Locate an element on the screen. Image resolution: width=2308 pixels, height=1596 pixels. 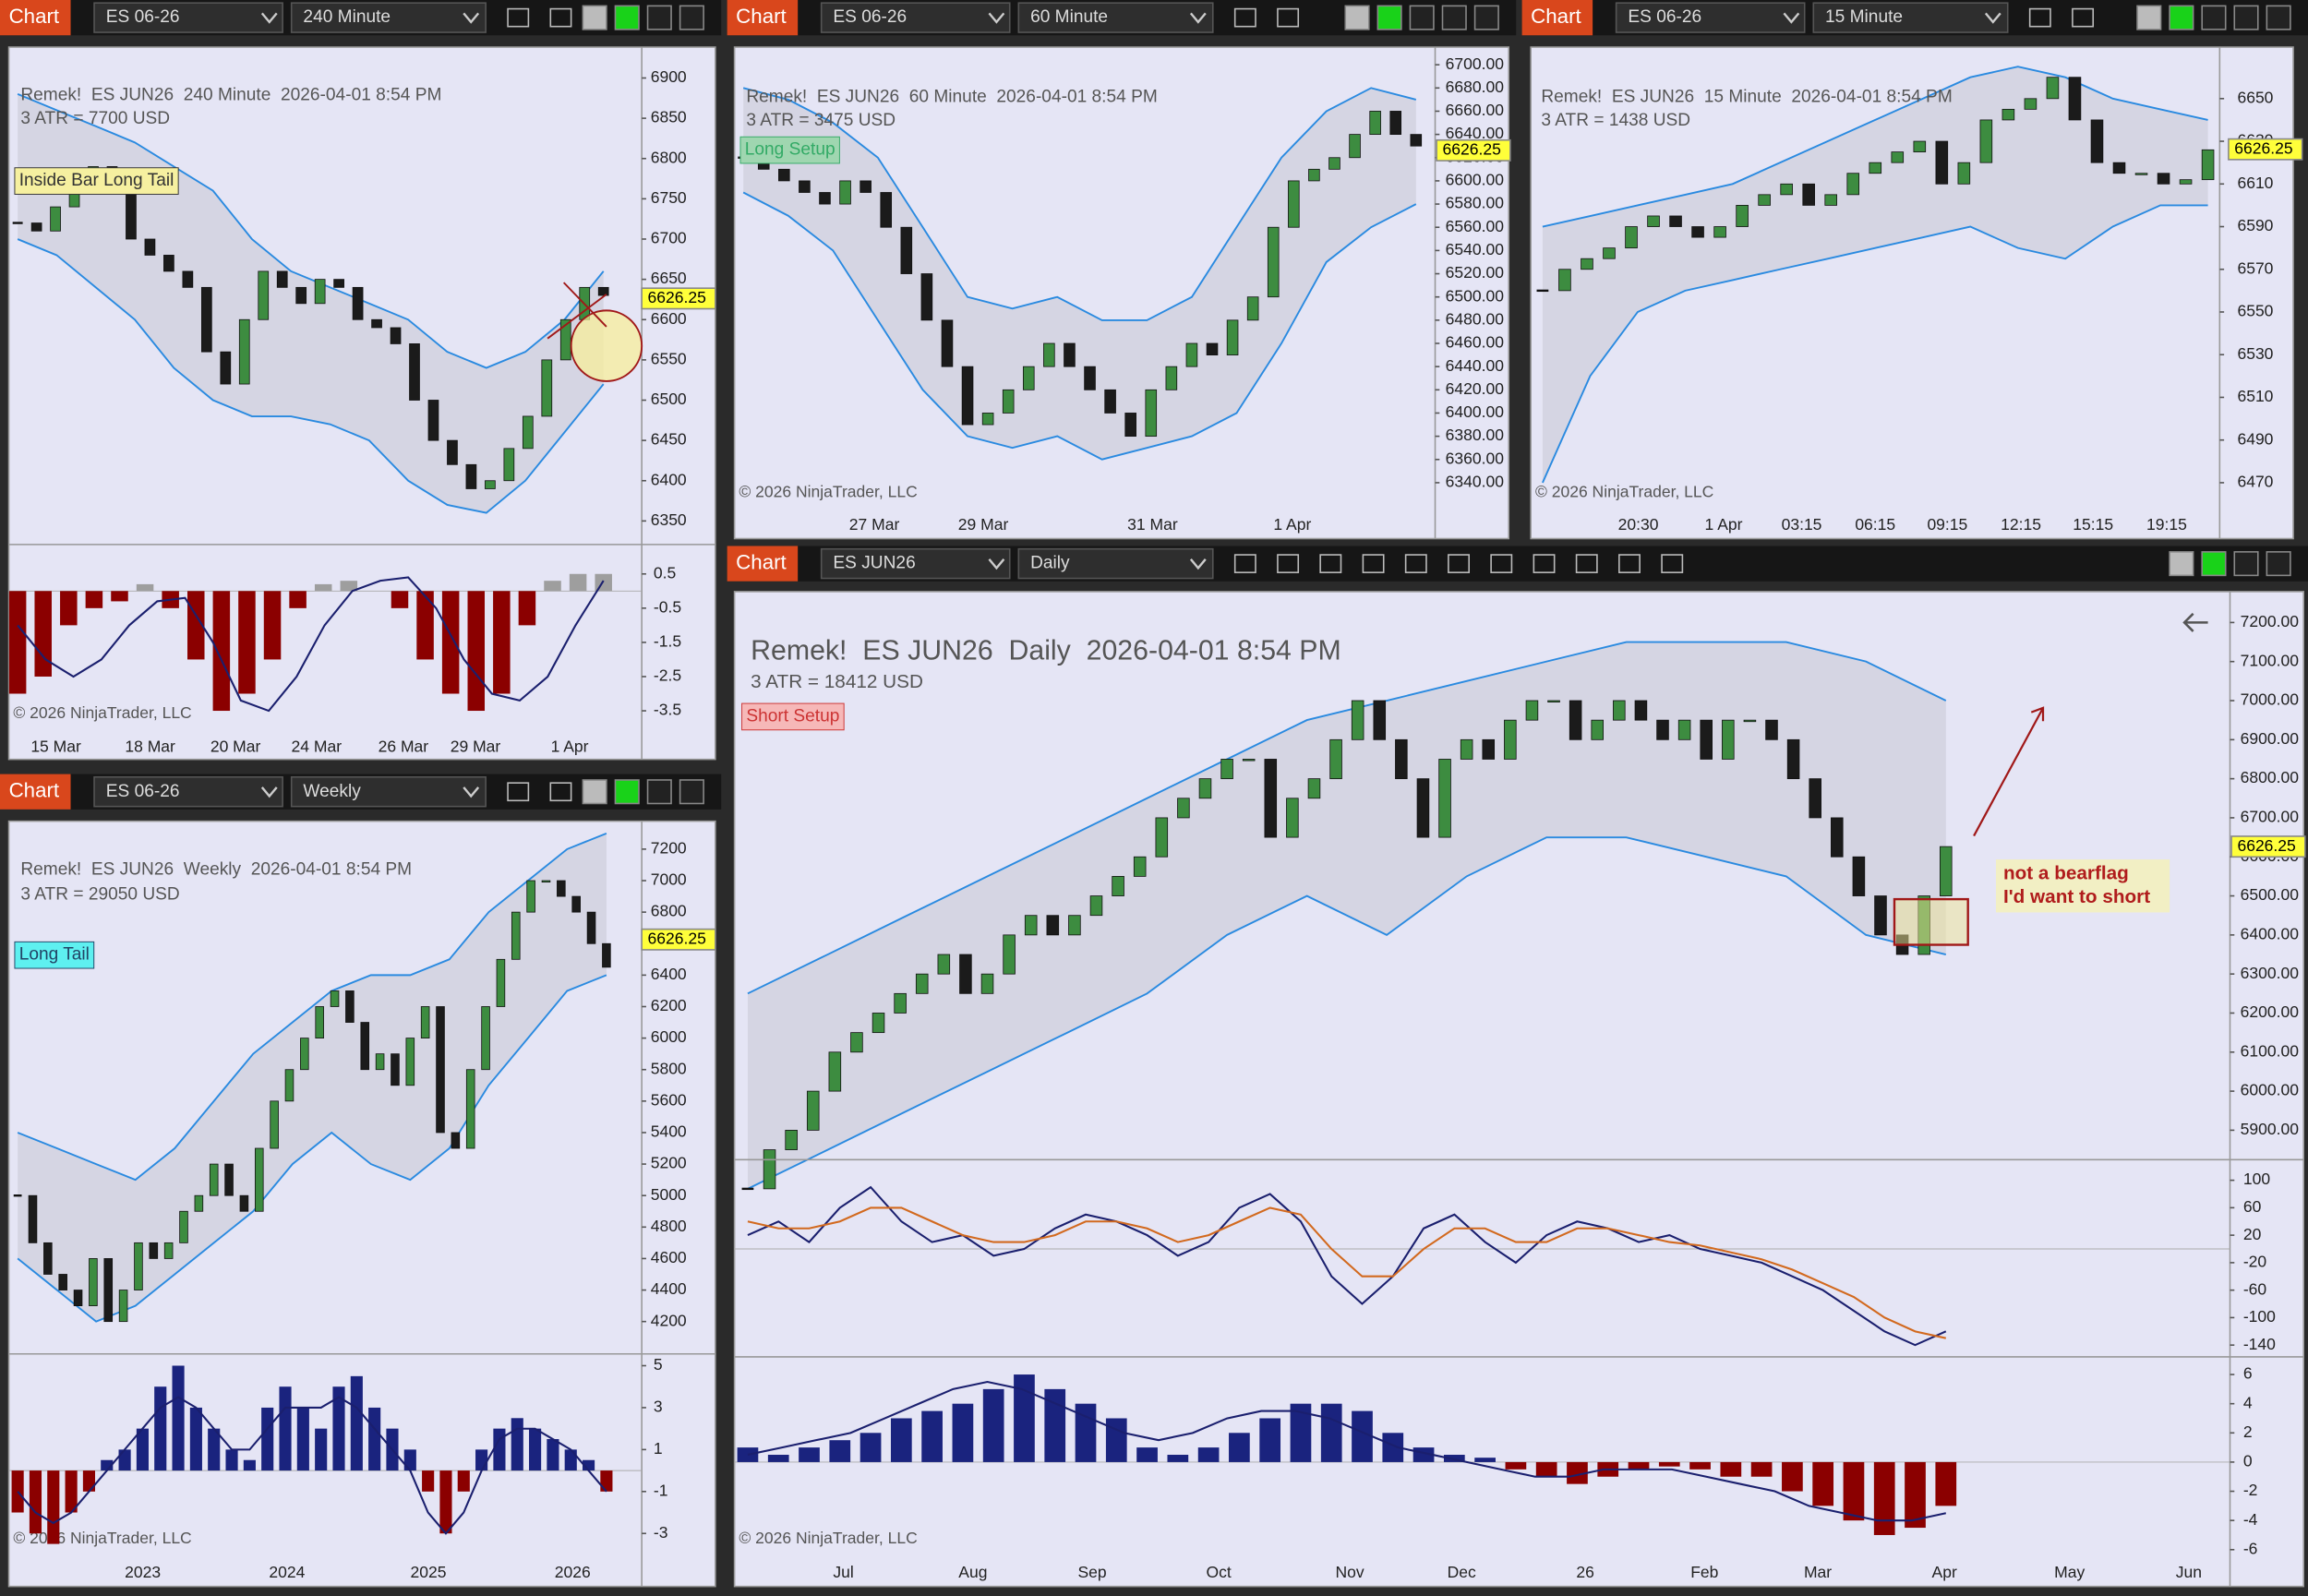
dropdown-arrow is located at coordinates (471, 18).